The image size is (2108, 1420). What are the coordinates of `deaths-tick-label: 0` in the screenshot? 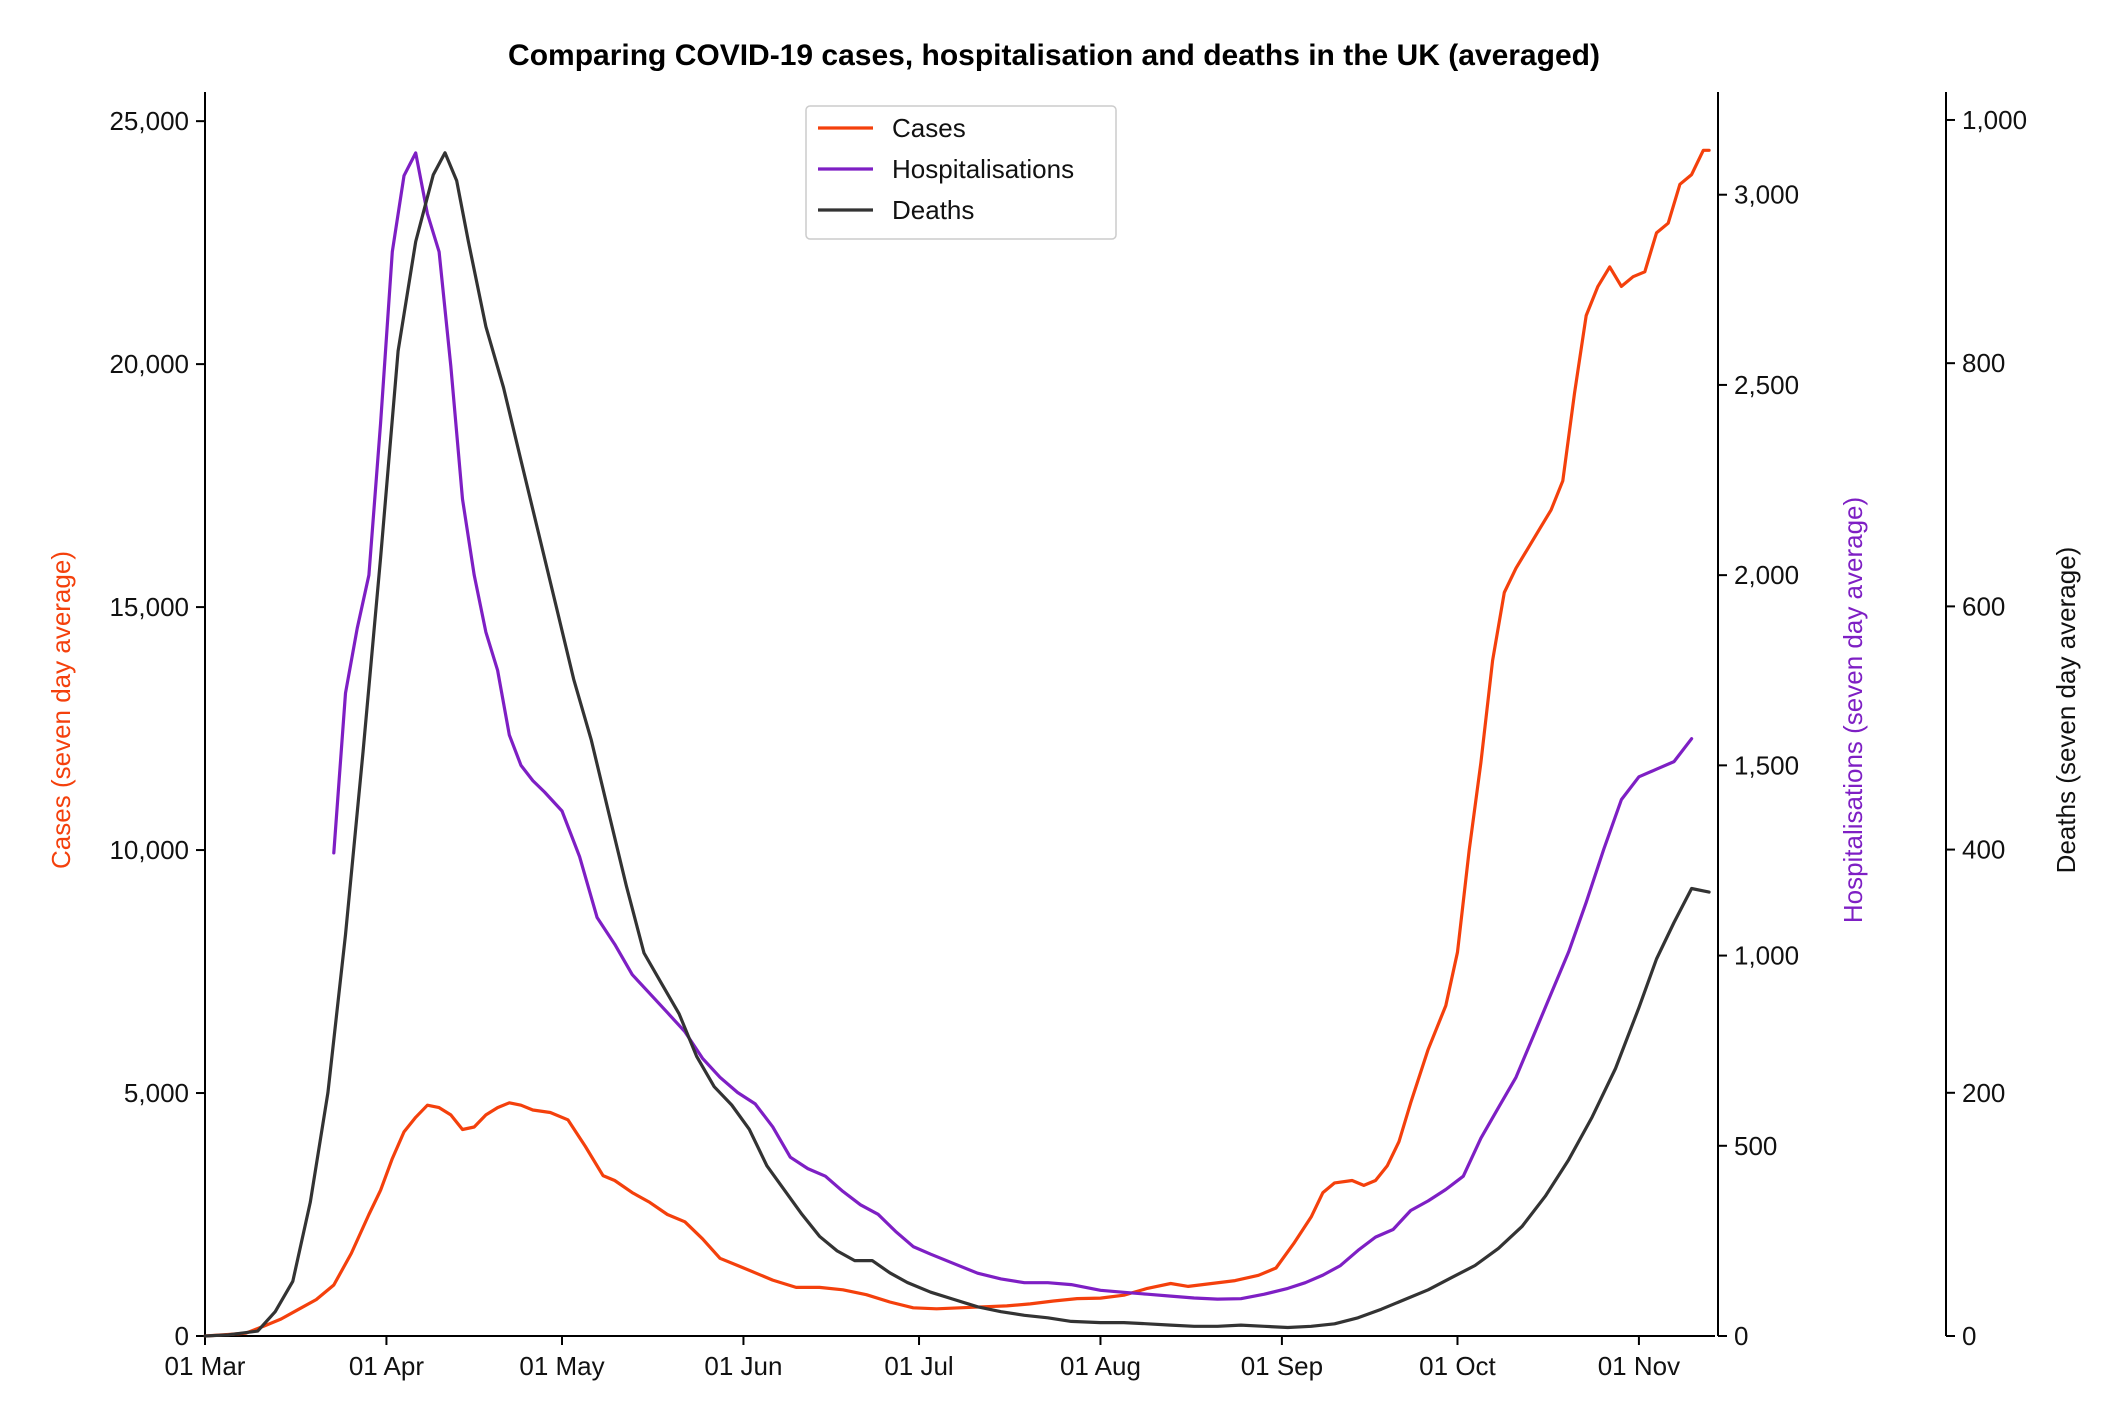 It's located at (1969, 1336).